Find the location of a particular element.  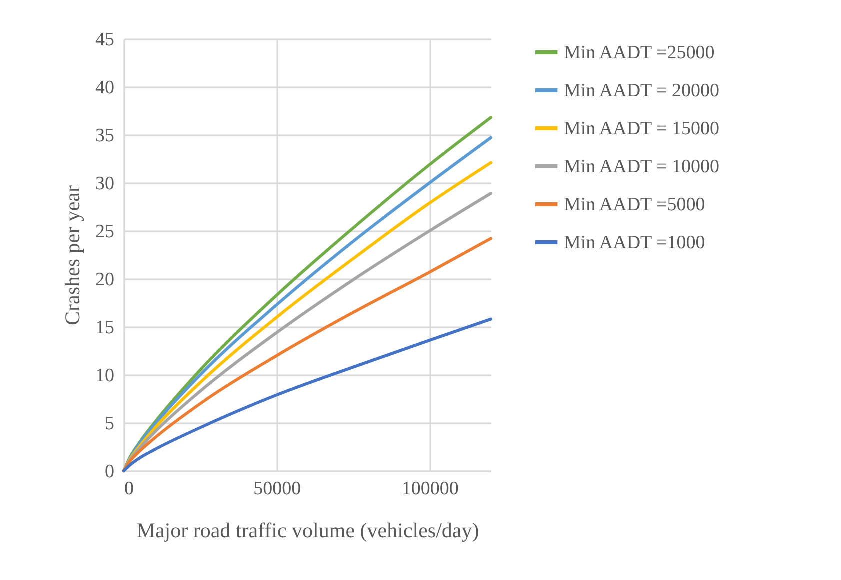

y-tick-label: 25 is located at coordinates (105, 232).